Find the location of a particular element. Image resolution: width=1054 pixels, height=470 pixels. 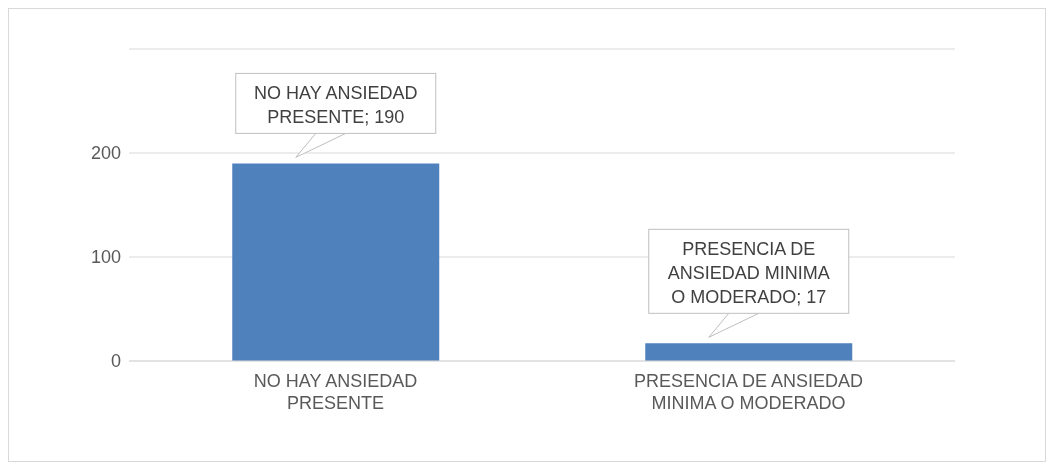

y-tick-label: 200 is located at coordinates (105, 153).